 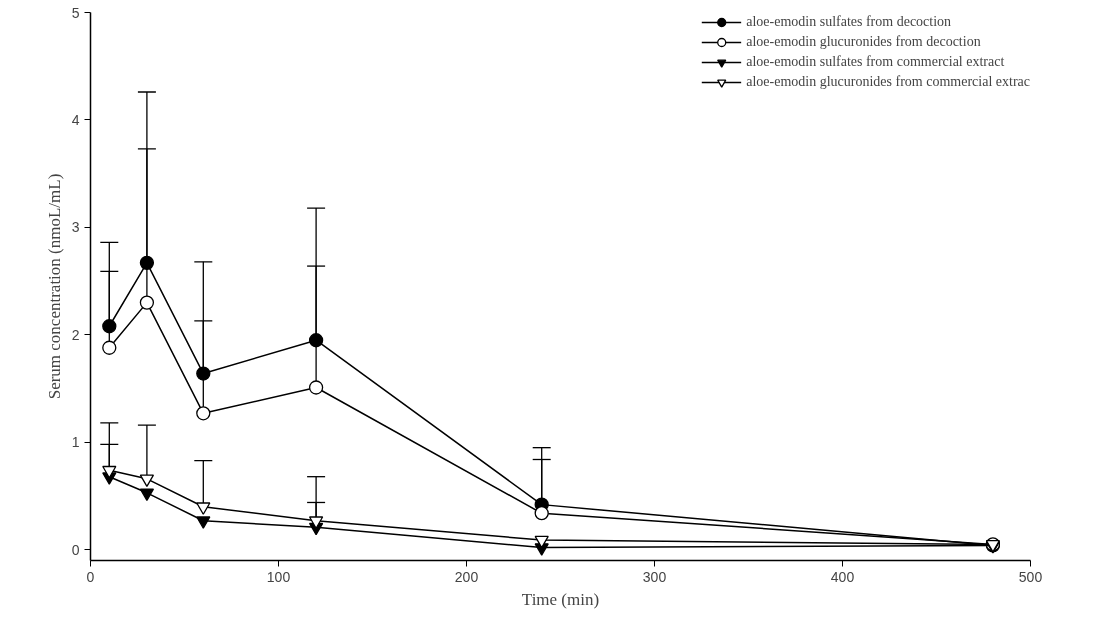 I want to click on x-axis-title: Time (min), so click(x=560, y=599).